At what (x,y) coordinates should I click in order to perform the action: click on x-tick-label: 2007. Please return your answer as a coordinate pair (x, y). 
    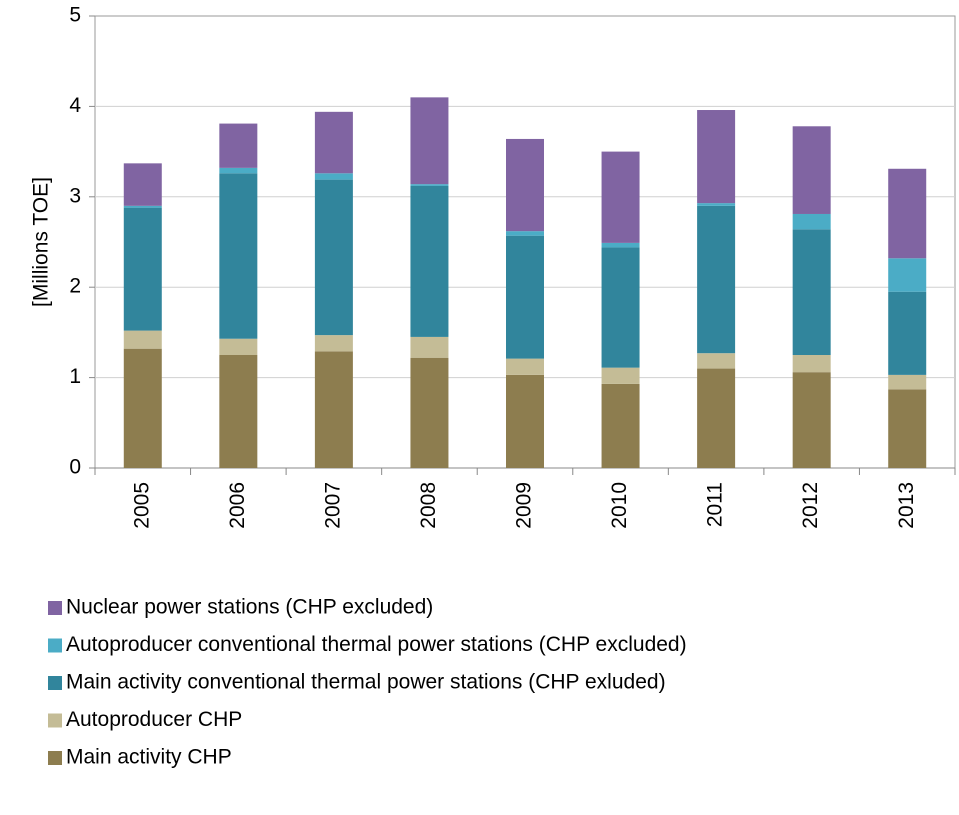
    Looking at the image, I should click on (332, 505).